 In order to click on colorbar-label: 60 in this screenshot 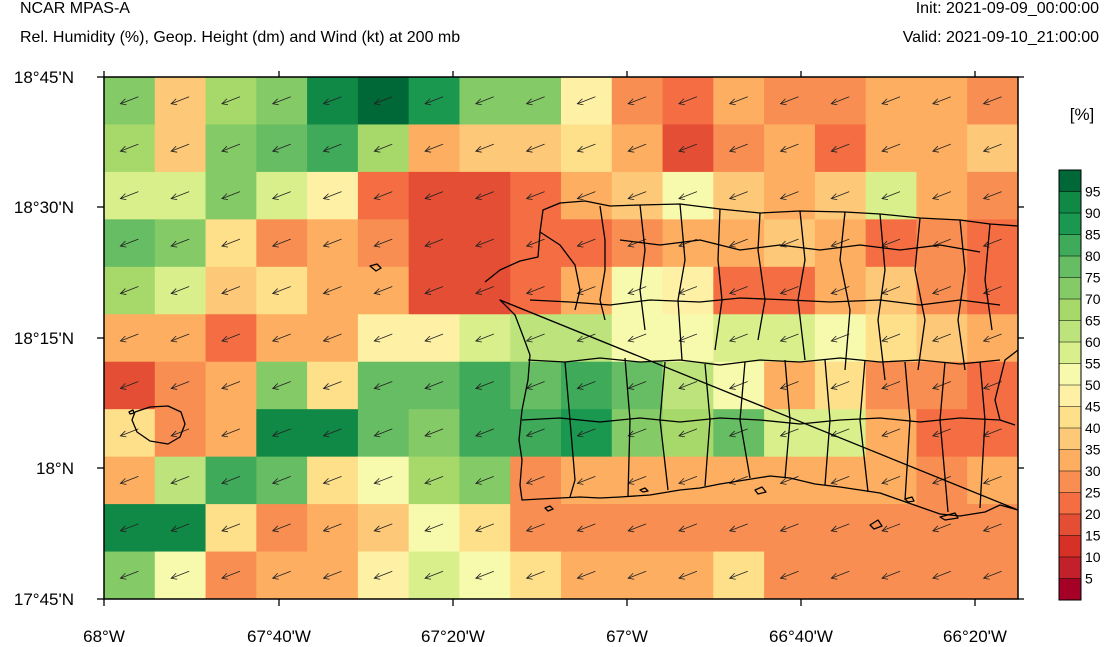, I will do `click(1093, 342)`.